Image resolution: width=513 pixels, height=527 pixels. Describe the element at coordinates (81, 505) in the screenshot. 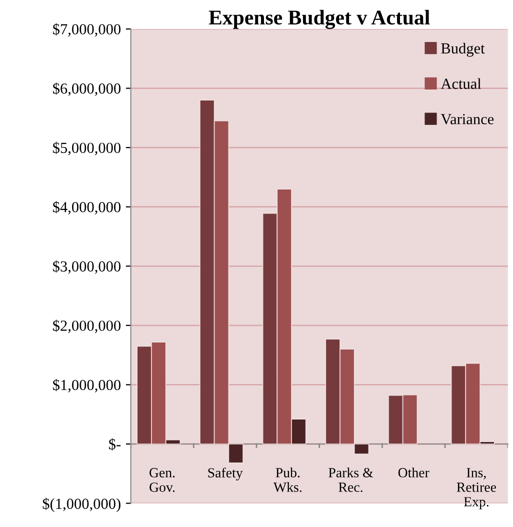

I see `y-tick-label: $(1,000,000)` at that location.